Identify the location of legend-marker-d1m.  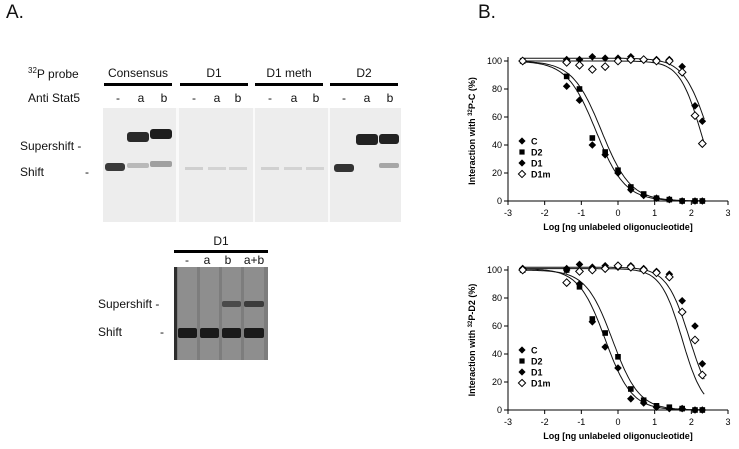
(522, 174).